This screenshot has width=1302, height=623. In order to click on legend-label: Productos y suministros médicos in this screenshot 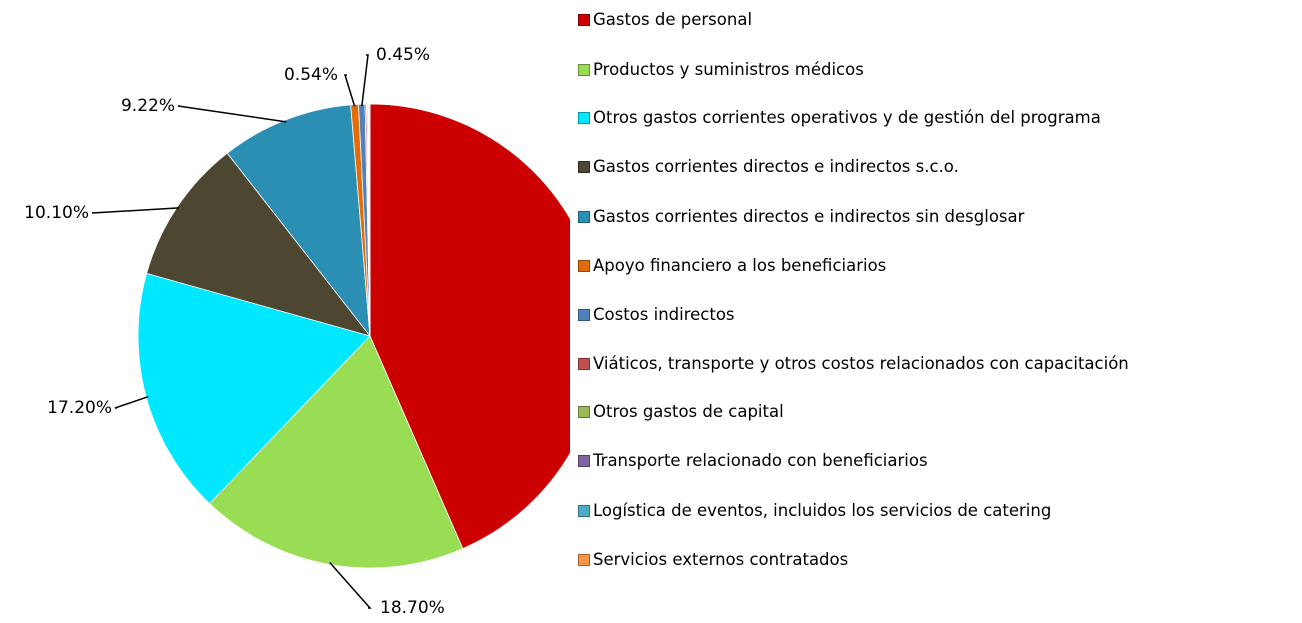, I will do `click(728, 69)`.